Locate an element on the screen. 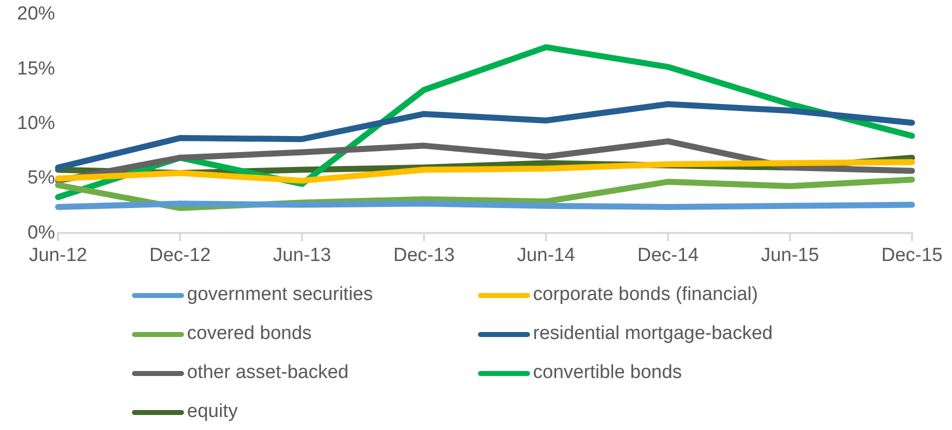 The width and height of the screenshot is (952, 430). x-tick-label: Dec-13 is located at coordinates (424, 255).